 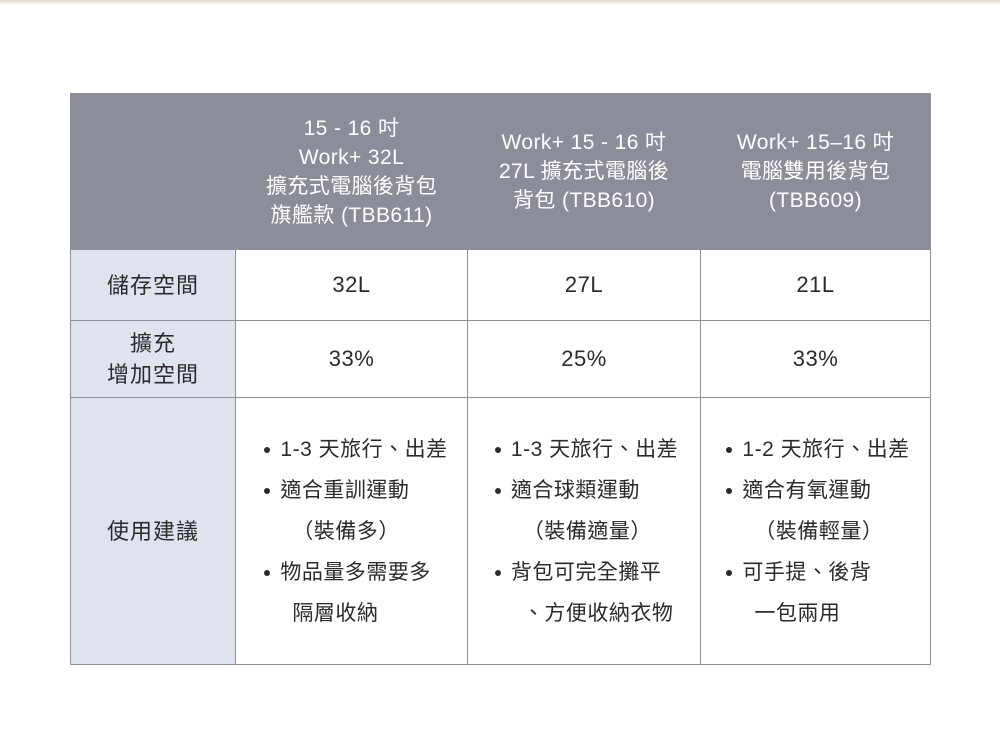 I want to click on list-item-text-cont: 一包兩用, so click(x=797, y=613).